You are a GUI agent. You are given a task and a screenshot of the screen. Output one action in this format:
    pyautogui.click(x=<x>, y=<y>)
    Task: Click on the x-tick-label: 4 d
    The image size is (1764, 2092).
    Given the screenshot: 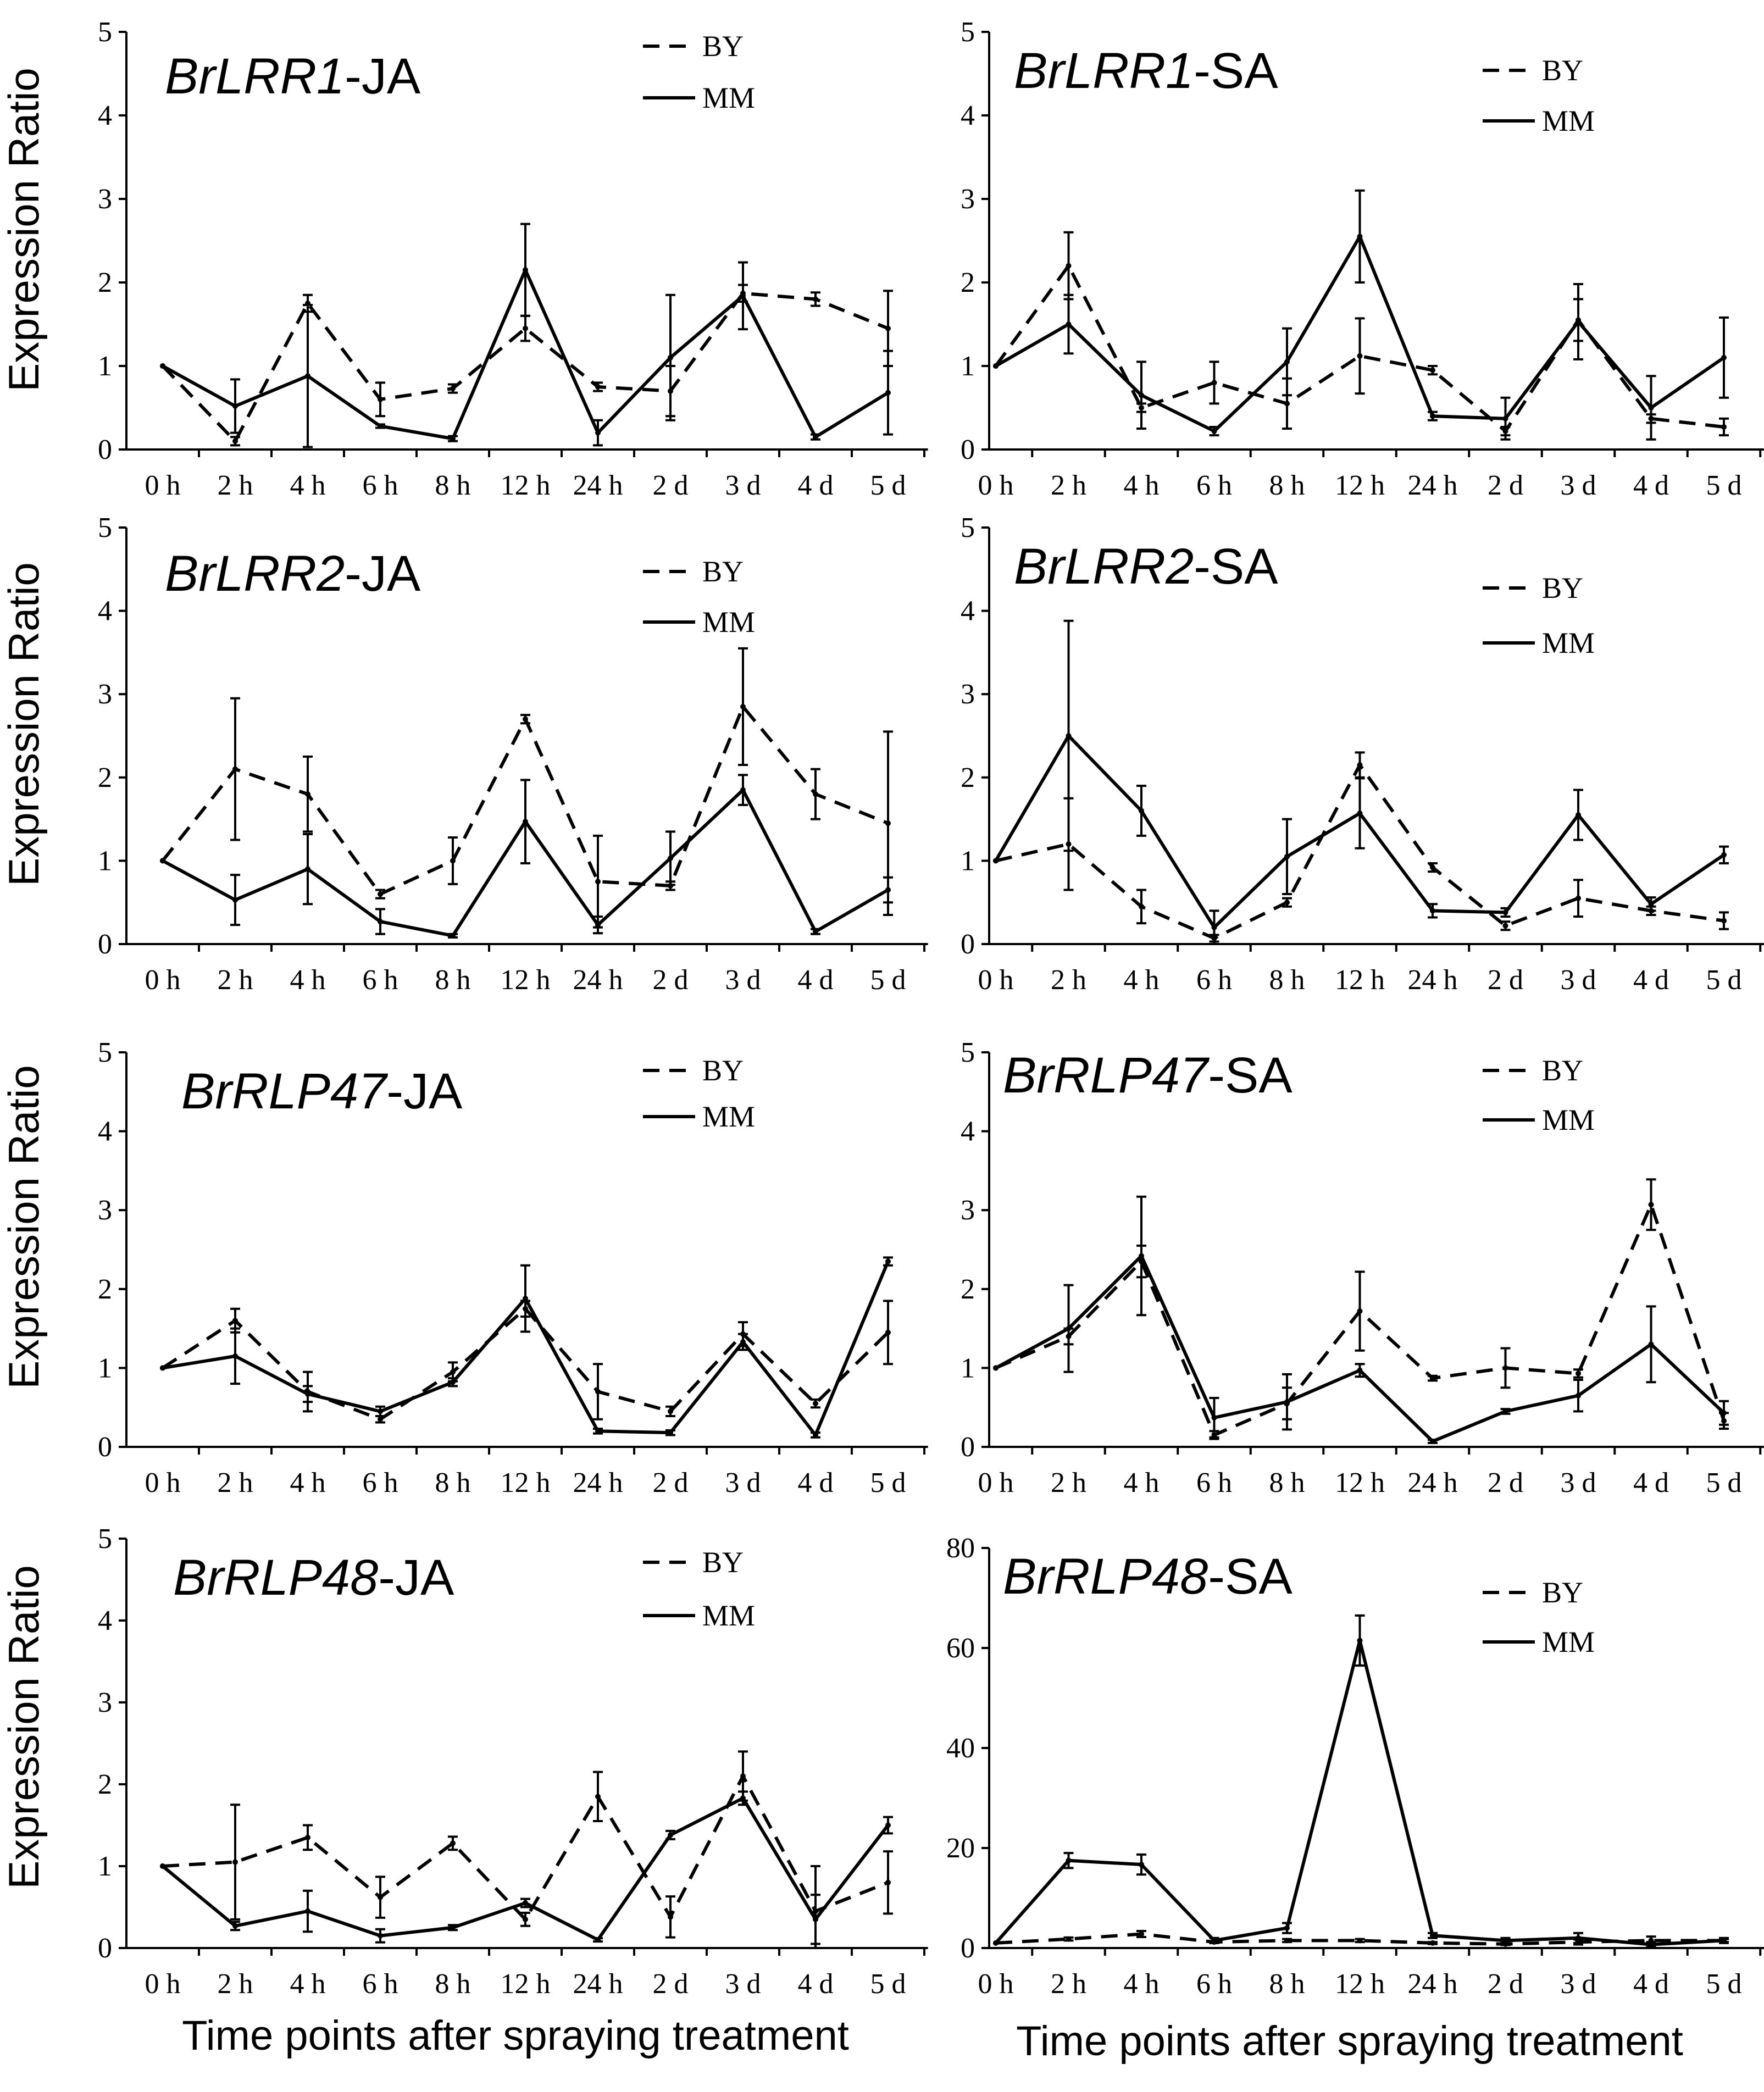 What is the action you would take?
    pyautogui.click(x=816, y=1984)
    